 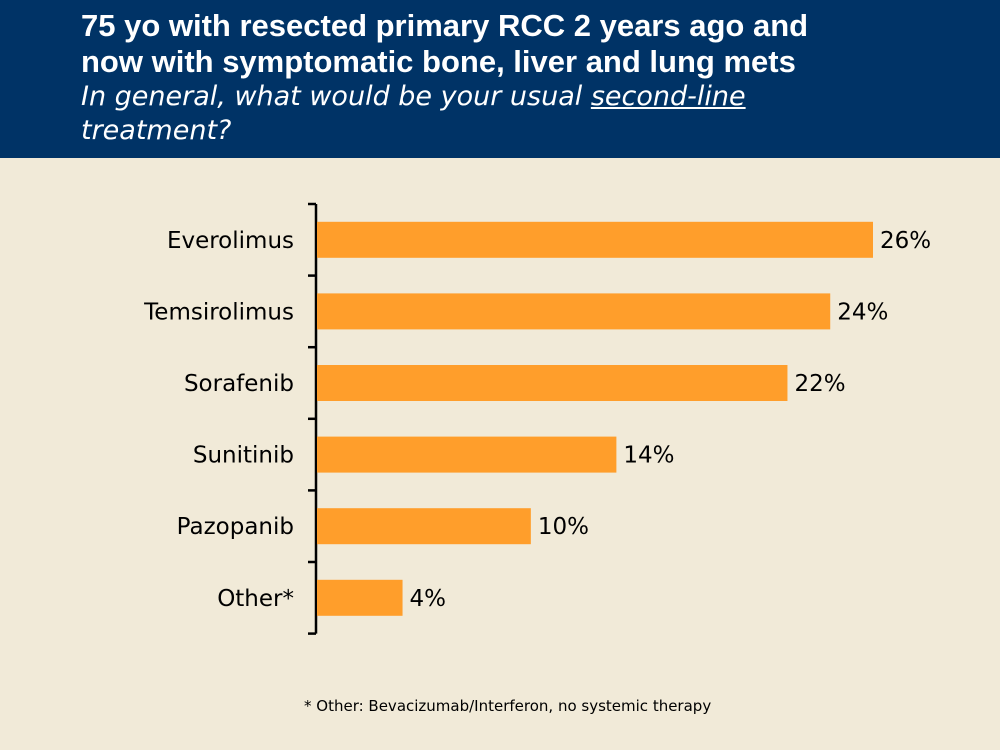 I want to click on subtitle-emphasis: second-line, so click(x=668, y=96).